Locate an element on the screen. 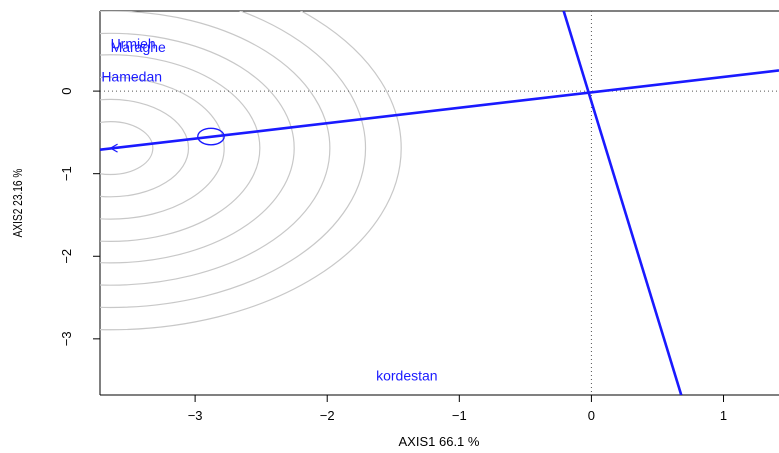 Image resolution: width=779 pixels, height=453 pixels. point-label: Urmieh is located at coordinates (133, 44).